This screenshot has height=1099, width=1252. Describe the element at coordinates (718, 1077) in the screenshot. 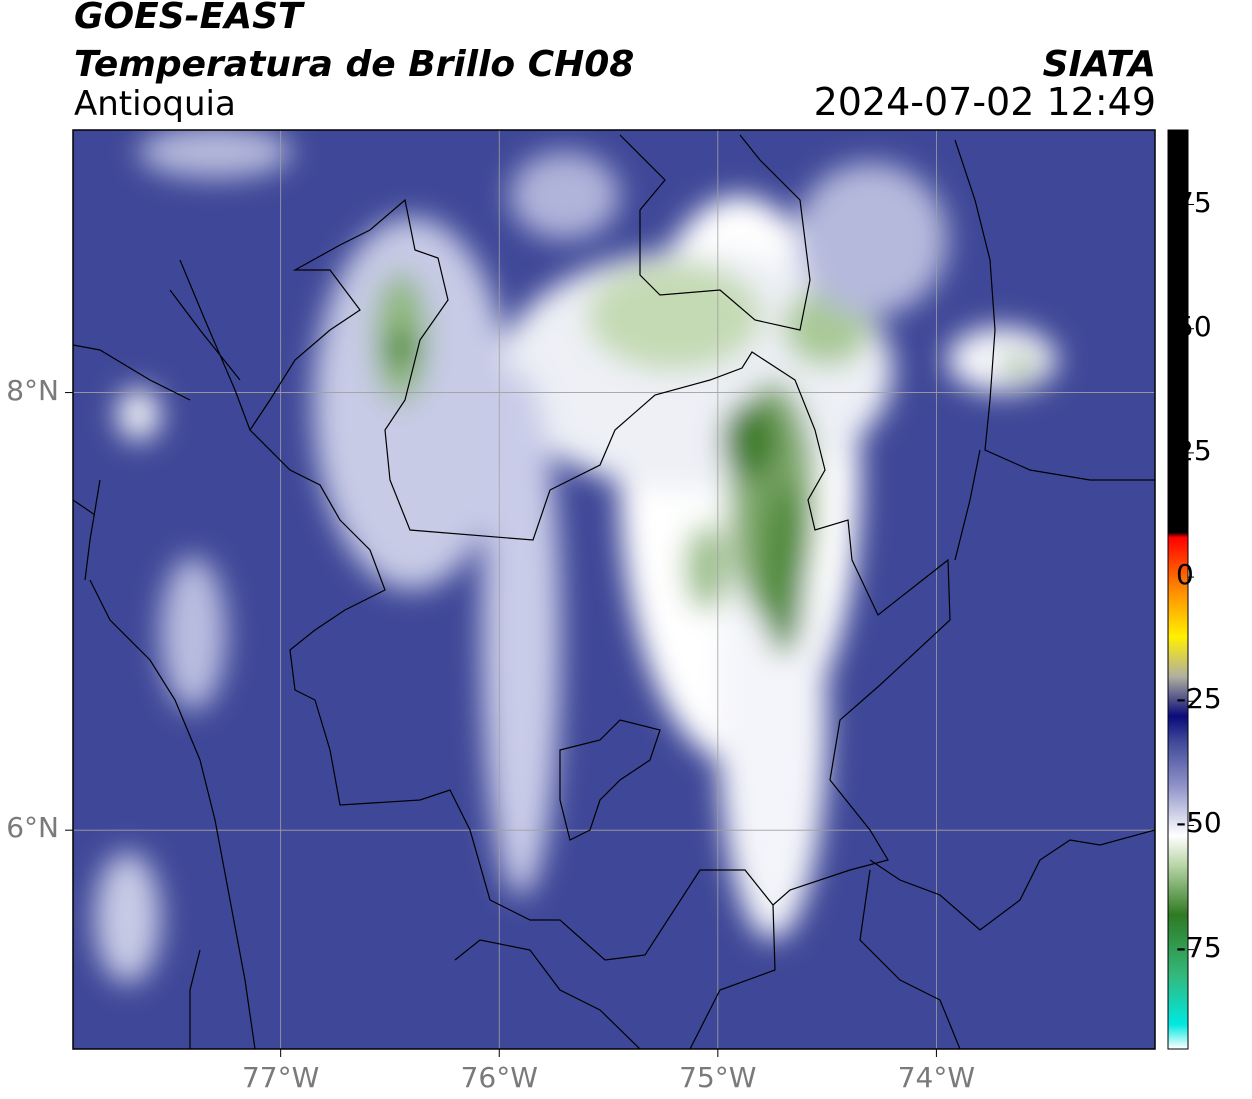

I see `x-tick-label: 75°W` at that location.